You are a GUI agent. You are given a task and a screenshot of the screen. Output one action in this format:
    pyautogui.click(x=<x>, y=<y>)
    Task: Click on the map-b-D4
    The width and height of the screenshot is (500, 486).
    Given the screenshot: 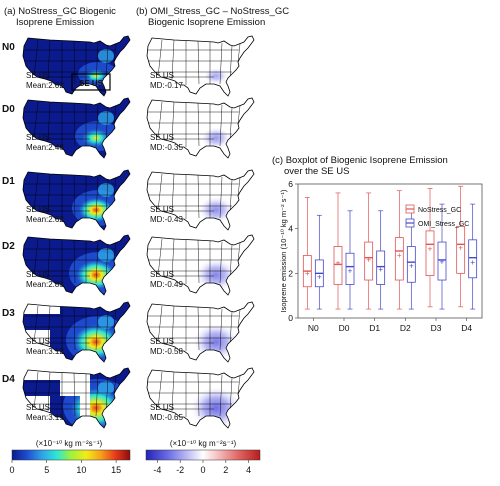 What is the action you would take?
    pyautogui.click(x=200, y=398)
    